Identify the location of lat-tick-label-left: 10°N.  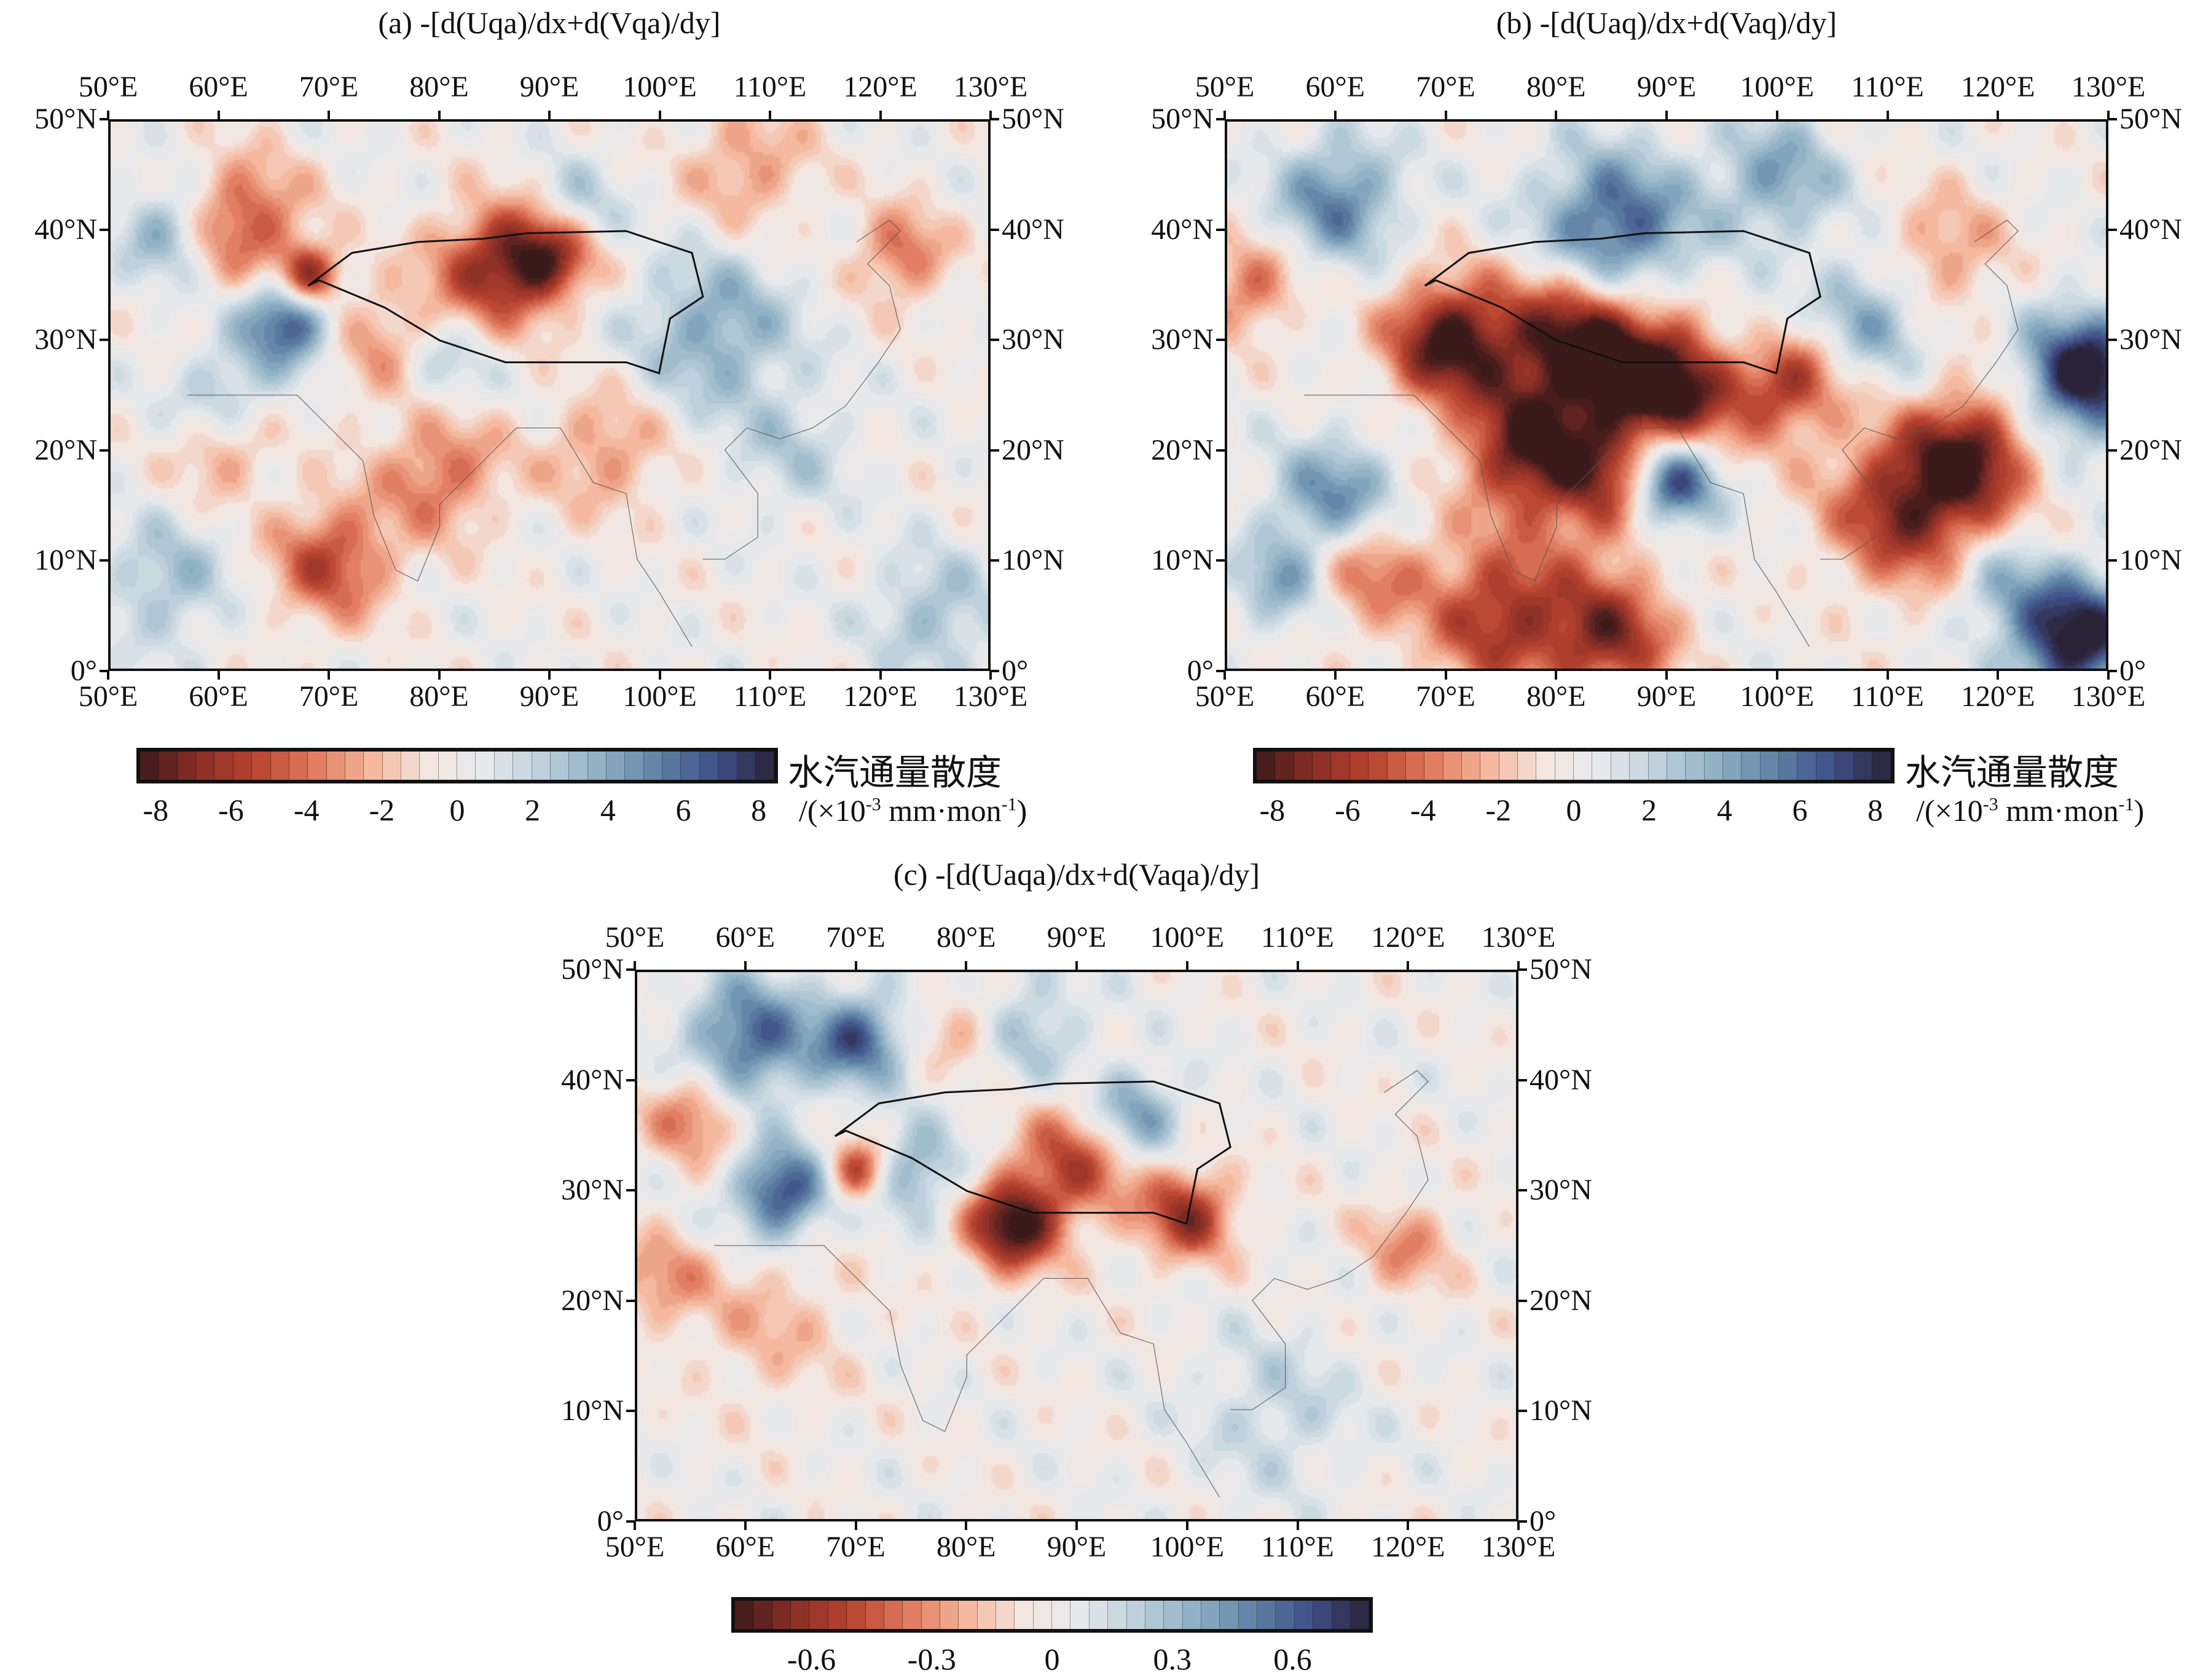
(65, 560).